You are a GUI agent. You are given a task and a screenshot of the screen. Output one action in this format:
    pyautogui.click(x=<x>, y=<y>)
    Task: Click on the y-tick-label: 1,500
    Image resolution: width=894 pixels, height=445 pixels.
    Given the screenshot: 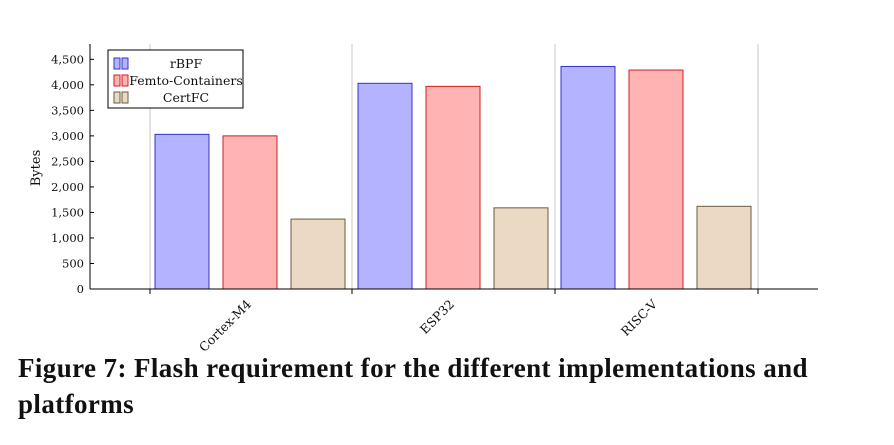 What is the action you would take?
    pyautogui.click(x=67, y=212)
    